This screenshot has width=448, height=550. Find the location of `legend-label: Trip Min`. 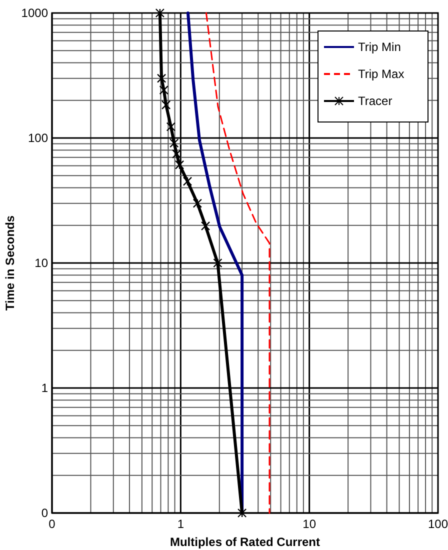

legend-label: Trip Min is located at coordinates (379, 47).